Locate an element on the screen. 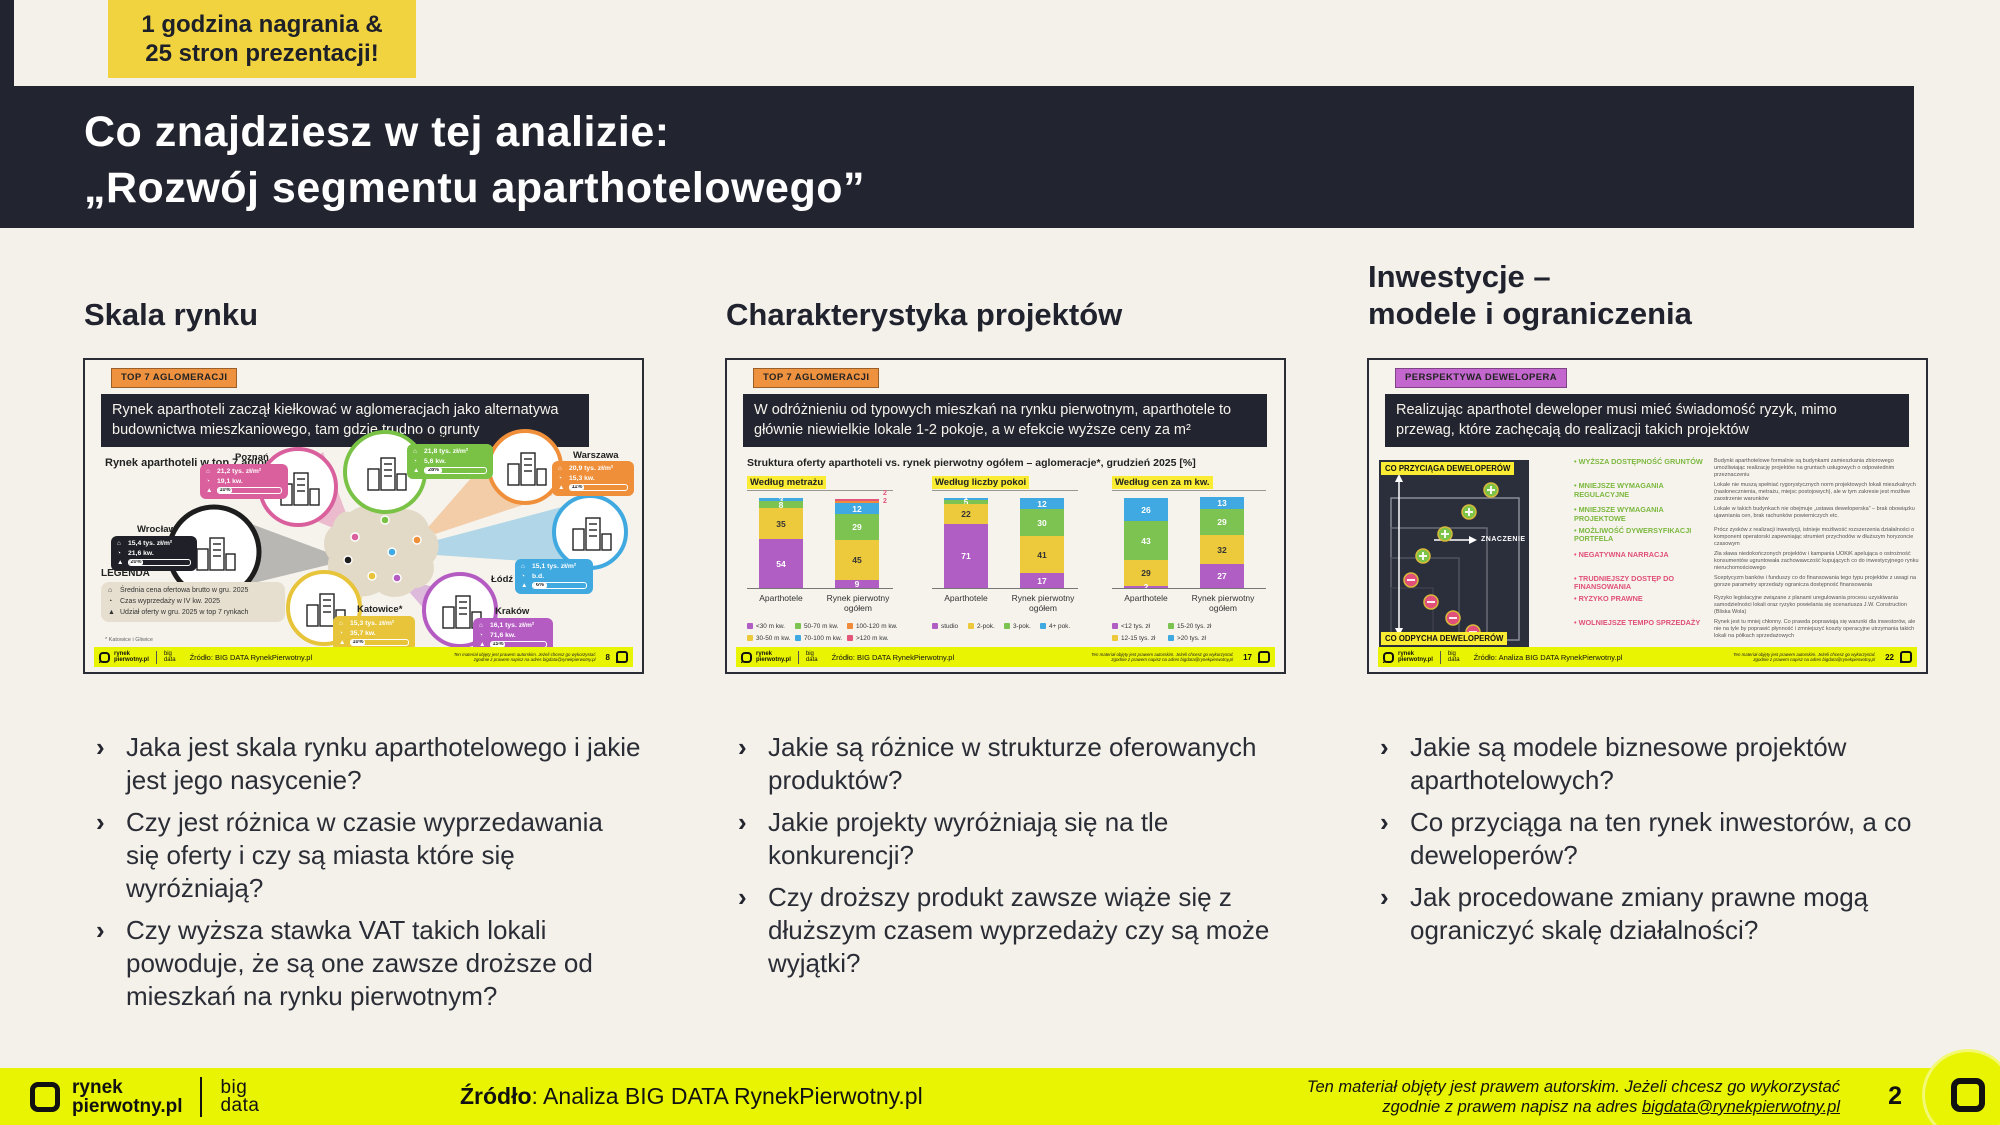 The width and height of the screenshot is (2000, 1125). chart-rule is located at coordinates (1189, 490).